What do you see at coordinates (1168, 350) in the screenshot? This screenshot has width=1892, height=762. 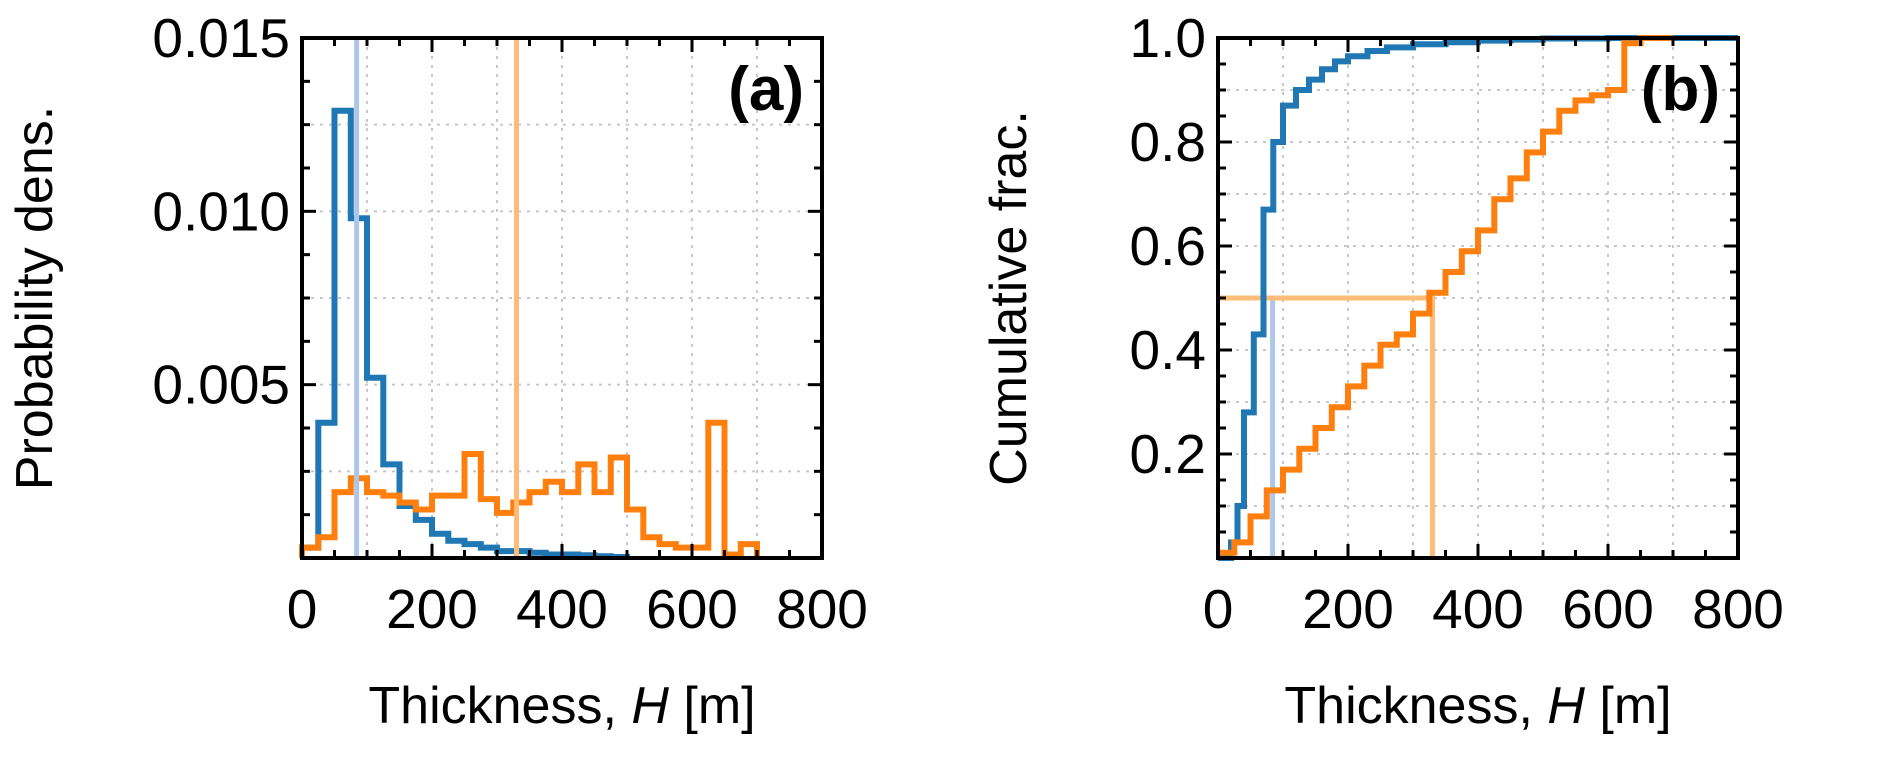 I see `y-tick-label: 0.4` at bounding box center [1168, 350].